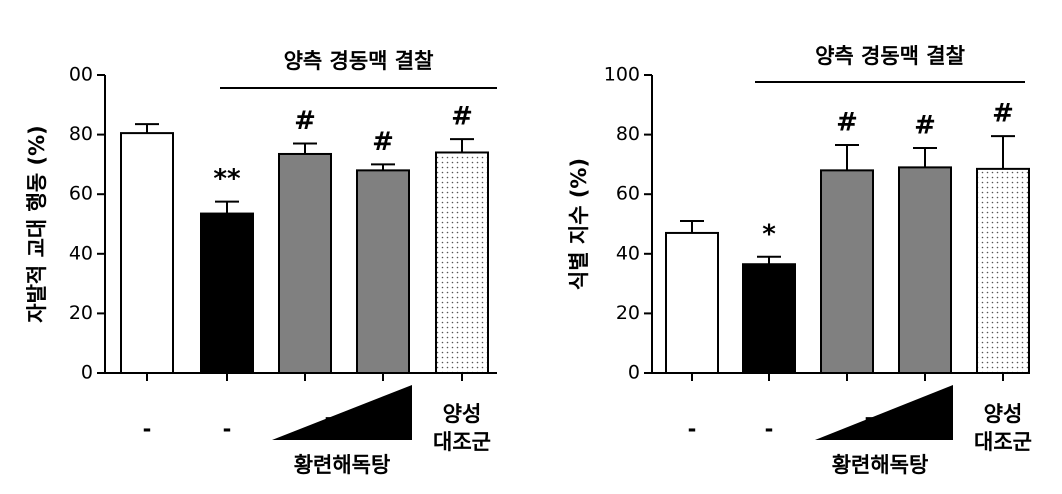  I want to click on y-axis-label: 식별 지수 (%), so click(579, 224).